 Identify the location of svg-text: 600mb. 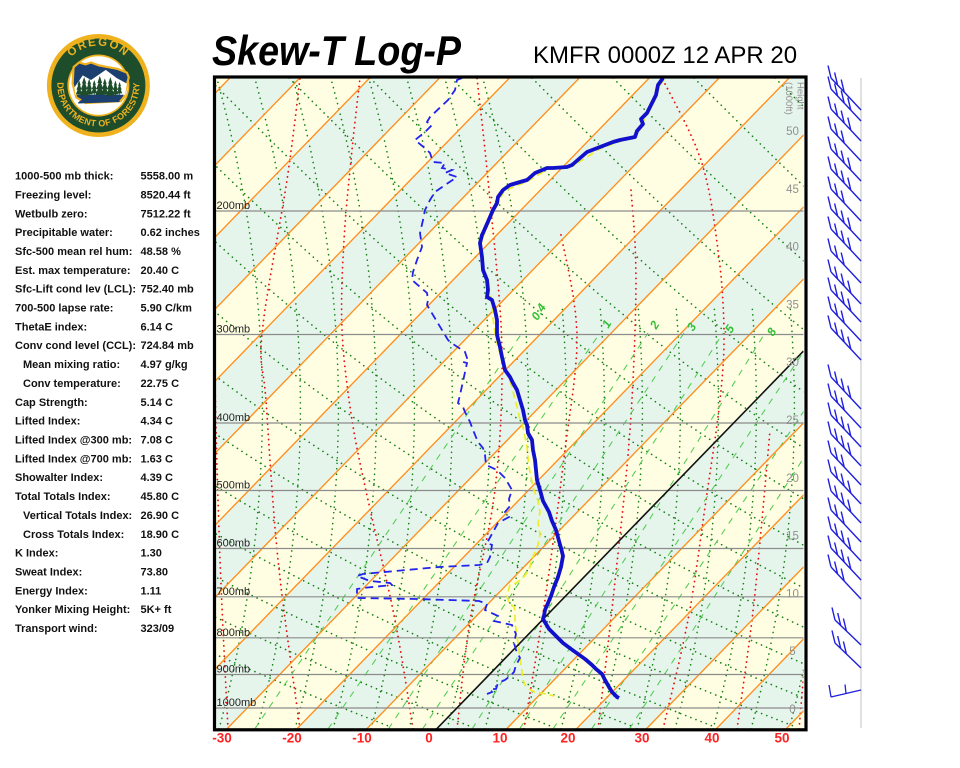
(234, 544).